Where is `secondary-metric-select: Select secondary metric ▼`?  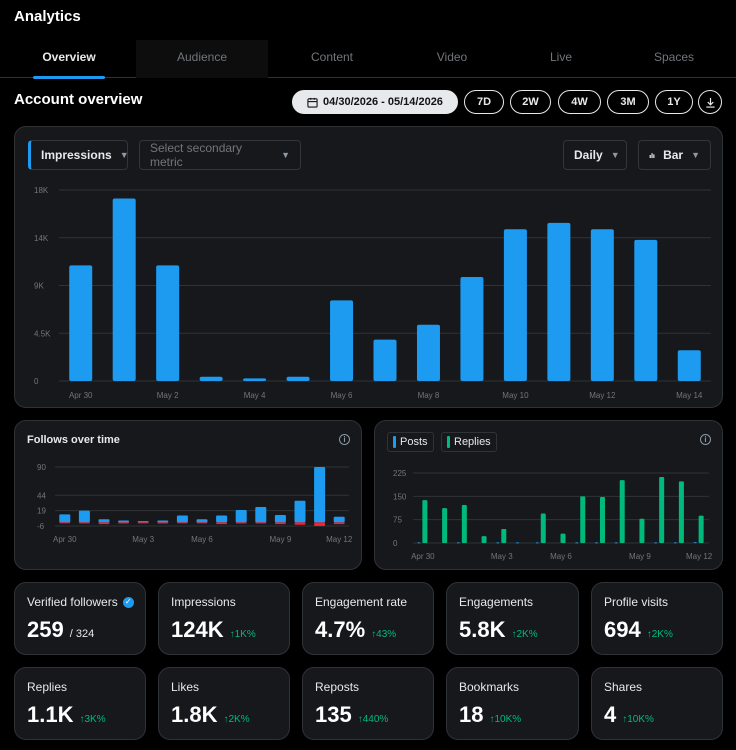
secondary-metric-select: Select secondary metric ▼ is located at coordinates (220, 155).